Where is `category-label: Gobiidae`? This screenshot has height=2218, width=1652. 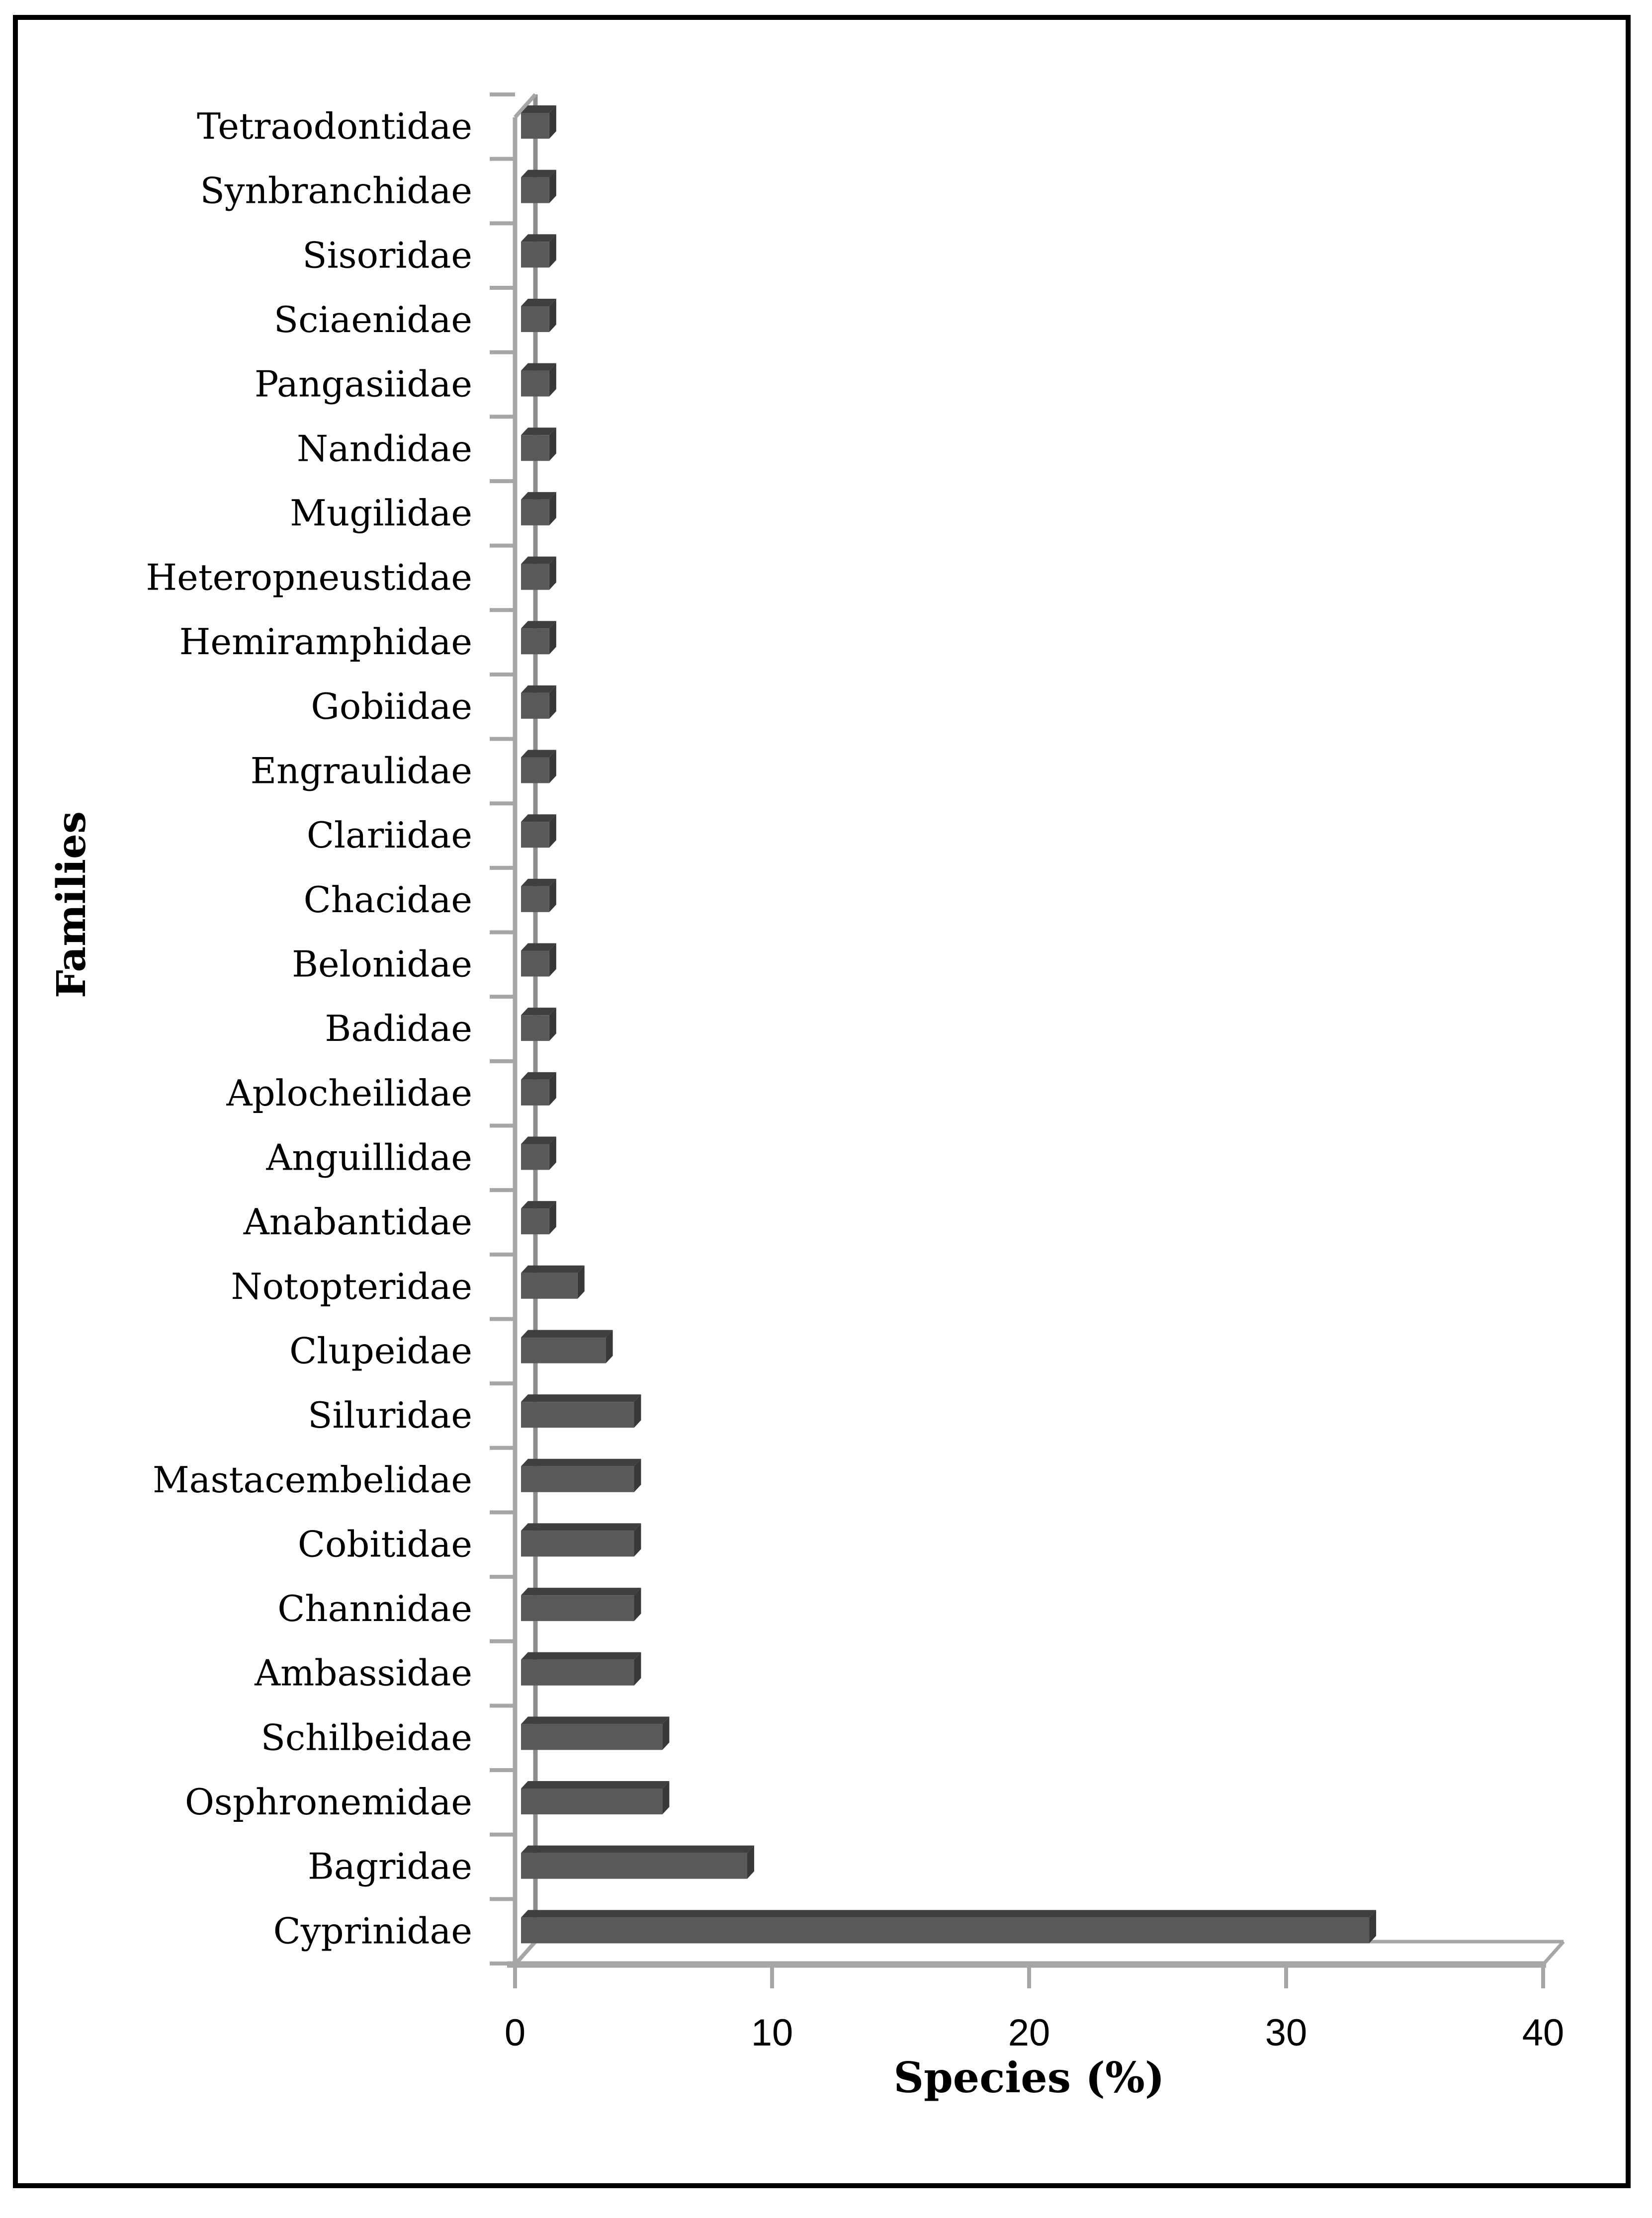
category-label: Gobiidae is located at coordinates (391, 706).